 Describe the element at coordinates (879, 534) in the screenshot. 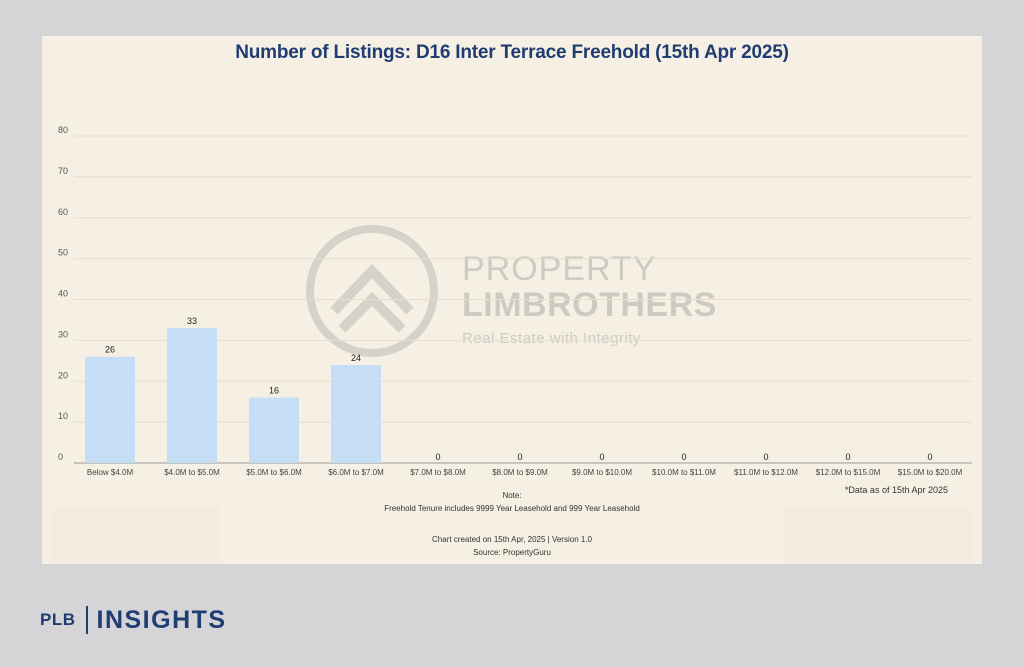

I see `footer-shade-right` at that location.